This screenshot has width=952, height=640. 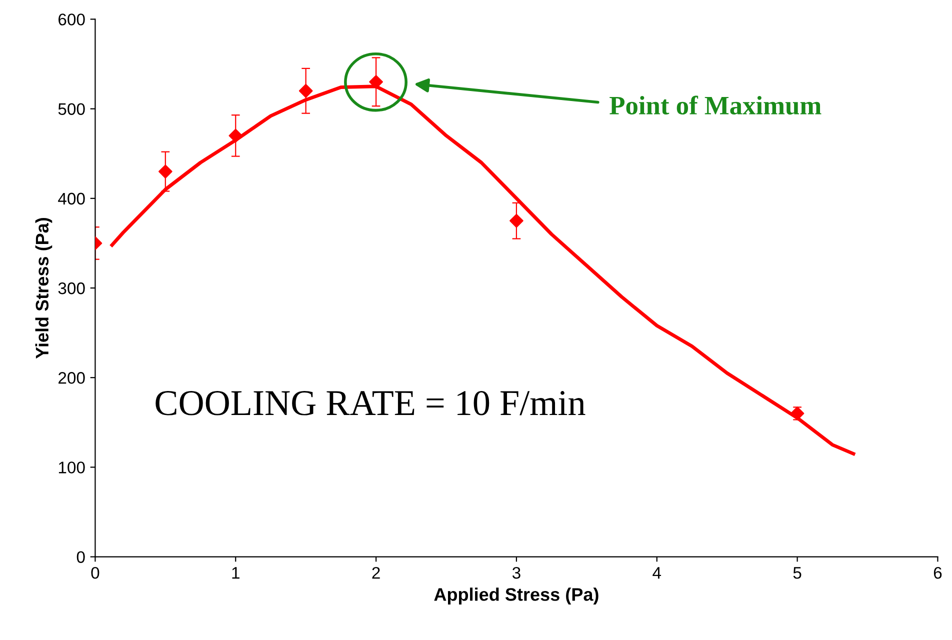 What do you see at coordinates (71, 288) in the screenshot?
I see `y-tick-label: 300` at bounding box center [71, 288].